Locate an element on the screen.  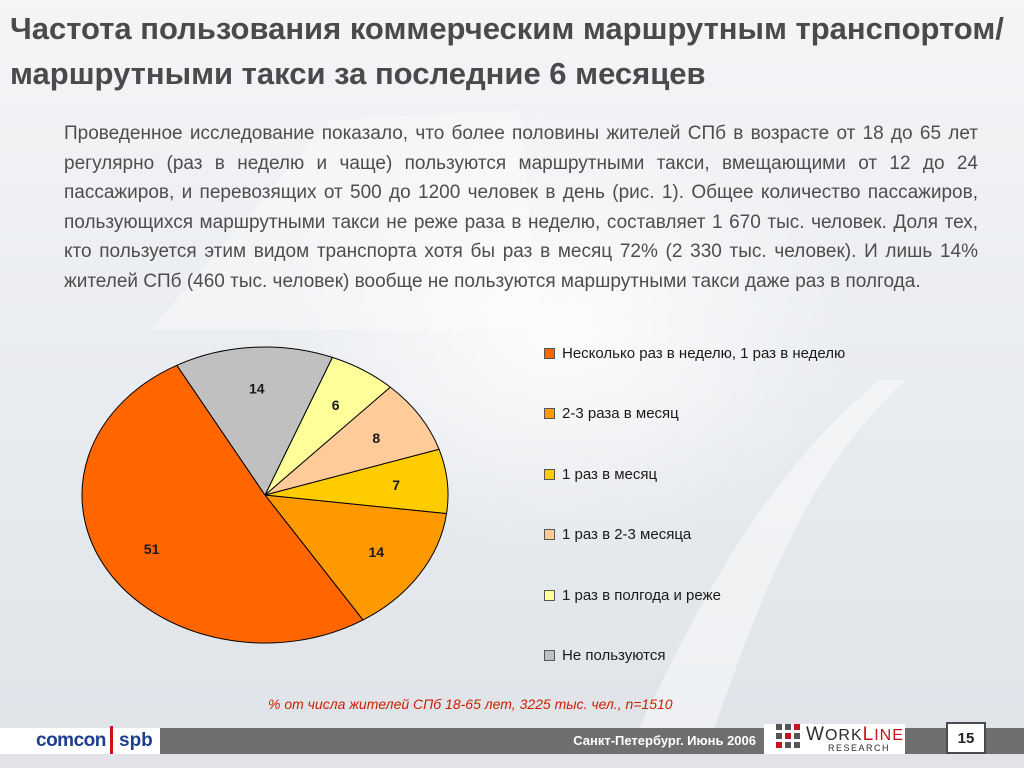
footer-logo-area is located at coordinates (80, 741).